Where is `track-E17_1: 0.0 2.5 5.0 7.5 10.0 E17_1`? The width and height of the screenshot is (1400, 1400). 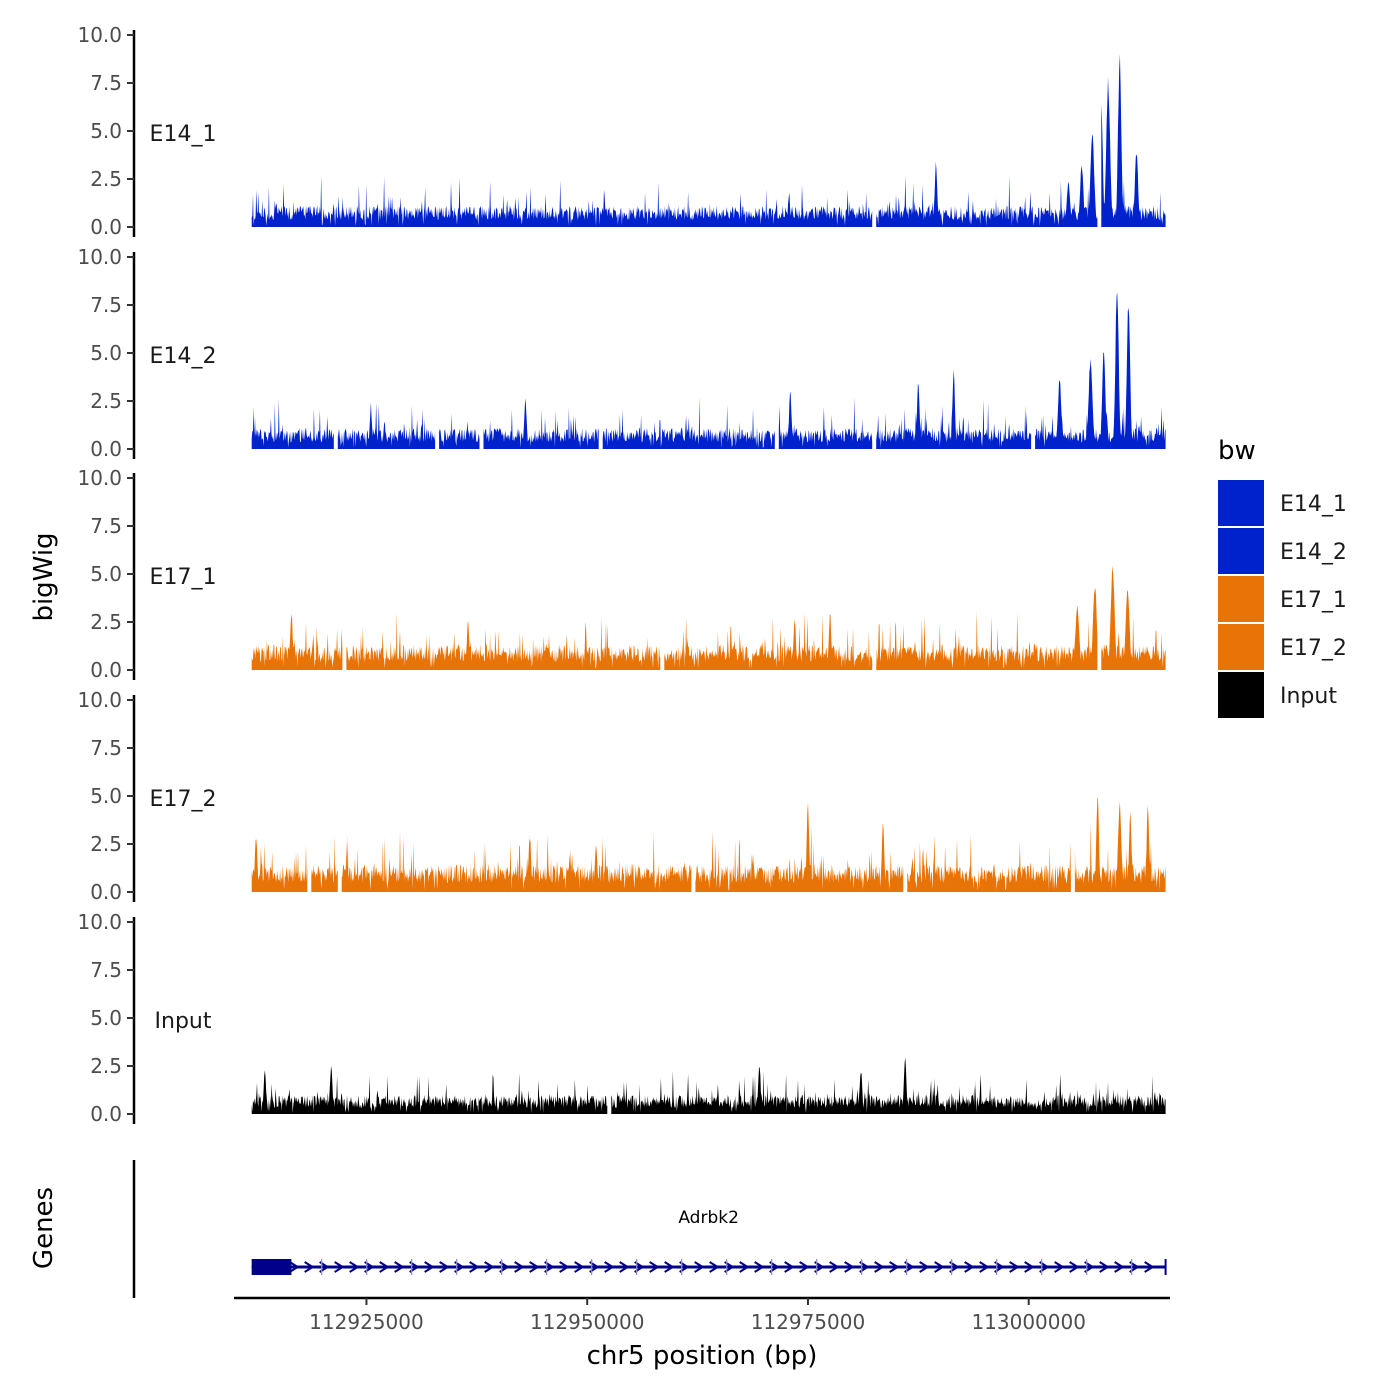
track-E17_1: 0.0 2.5 5.0 7.5 10.0 E17_1 is located at coordinates (621, 574).